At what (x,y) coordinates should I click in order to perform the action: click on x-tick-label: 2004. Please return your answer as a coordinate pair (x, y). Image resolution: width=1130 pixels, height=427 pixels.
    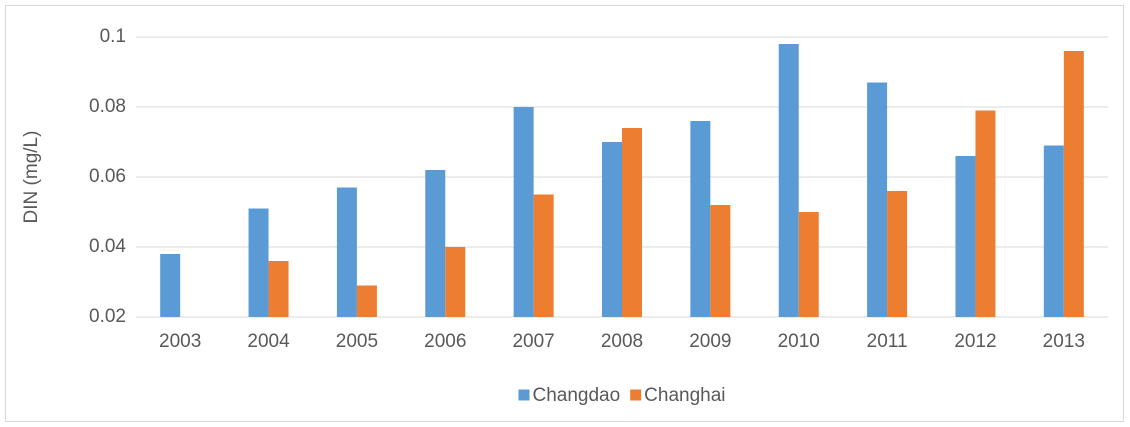
    Looking at the image, I should click on (268, 341).